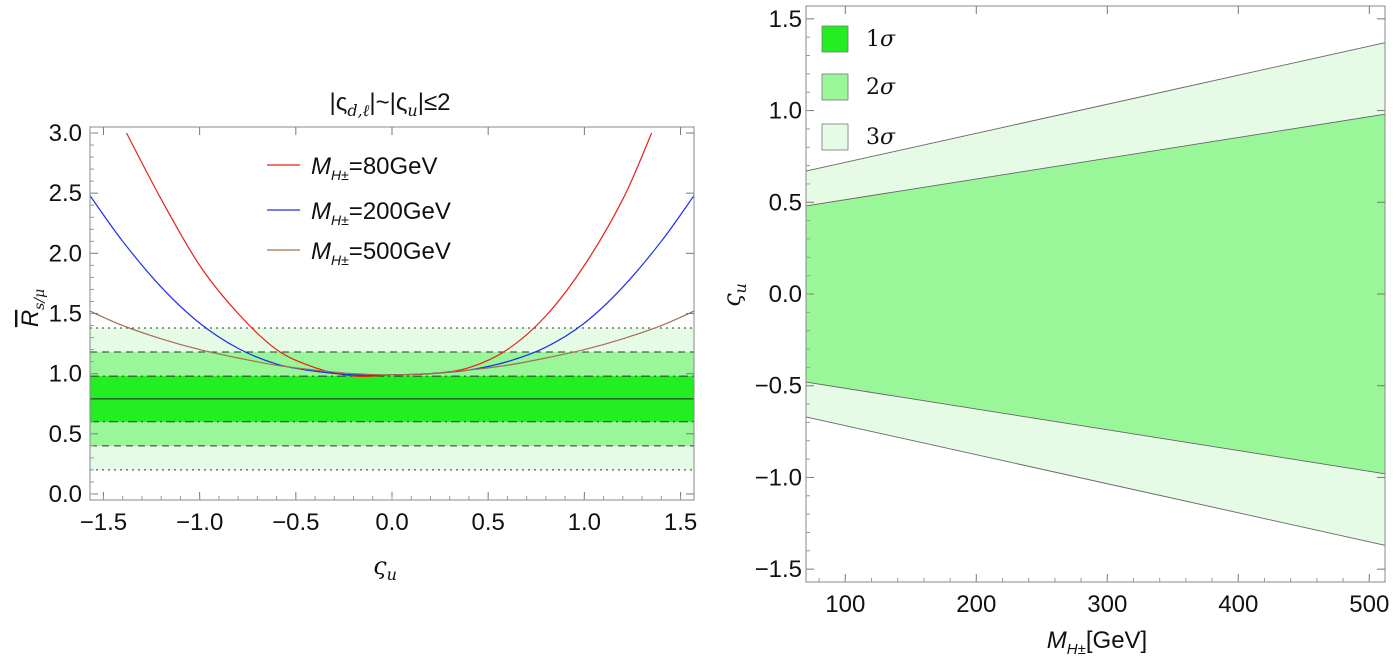 The image size is (1399, 661). I want to click on legend-label-2sigma: 2σ, so click(881, 87).